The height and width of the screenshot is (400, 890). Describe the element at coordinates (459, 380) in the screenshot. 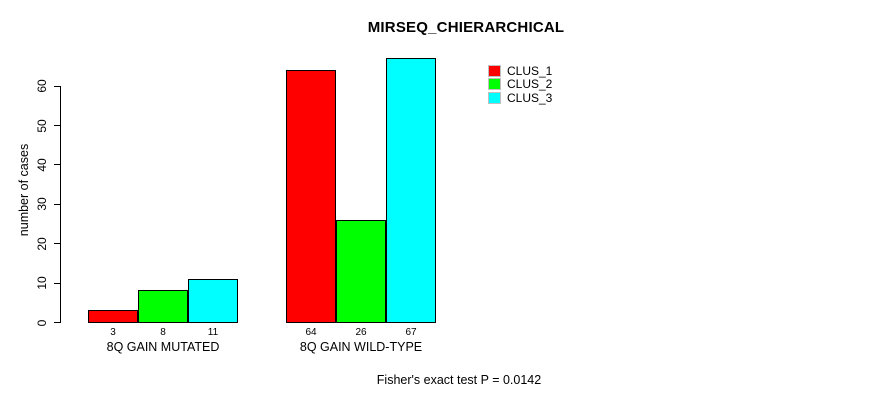

I see `annotation-fisher-test: Fisher's exact test P = 0.0142` at that location.